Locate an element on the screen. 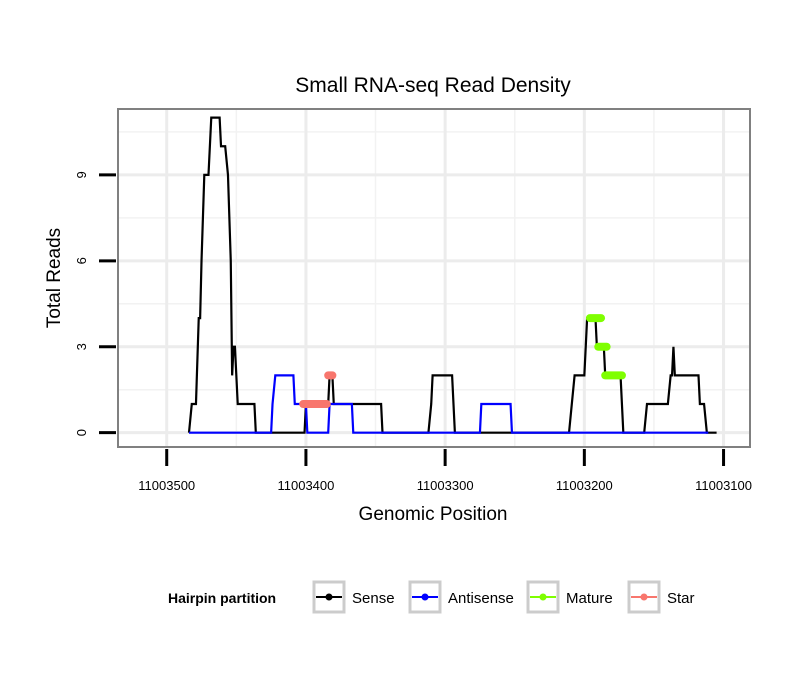 The width and height of the screenshot is (810, 690). legend-label: Mature is located at coordinates (589, 598).